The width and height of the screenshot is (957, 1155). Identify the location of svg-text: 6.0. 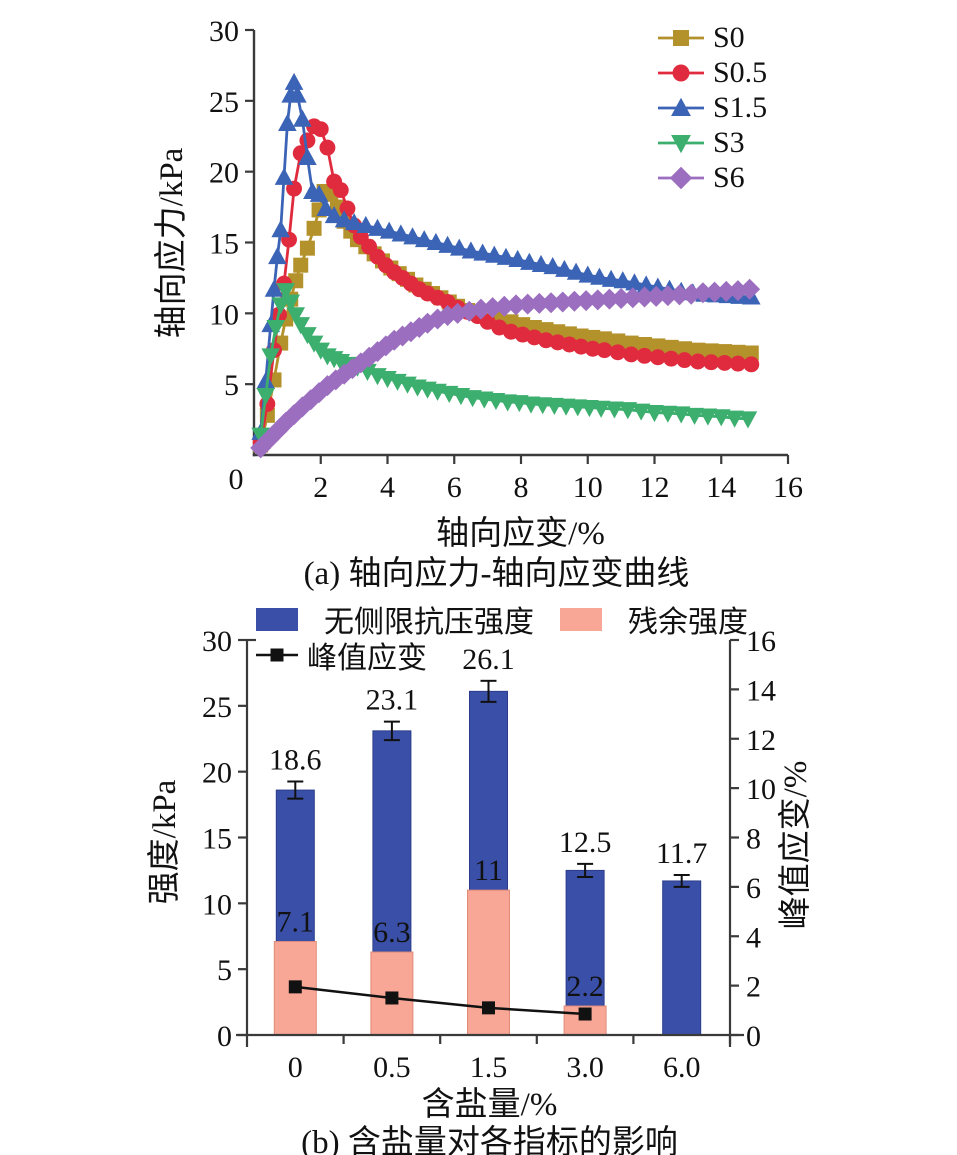
(682, 1067).